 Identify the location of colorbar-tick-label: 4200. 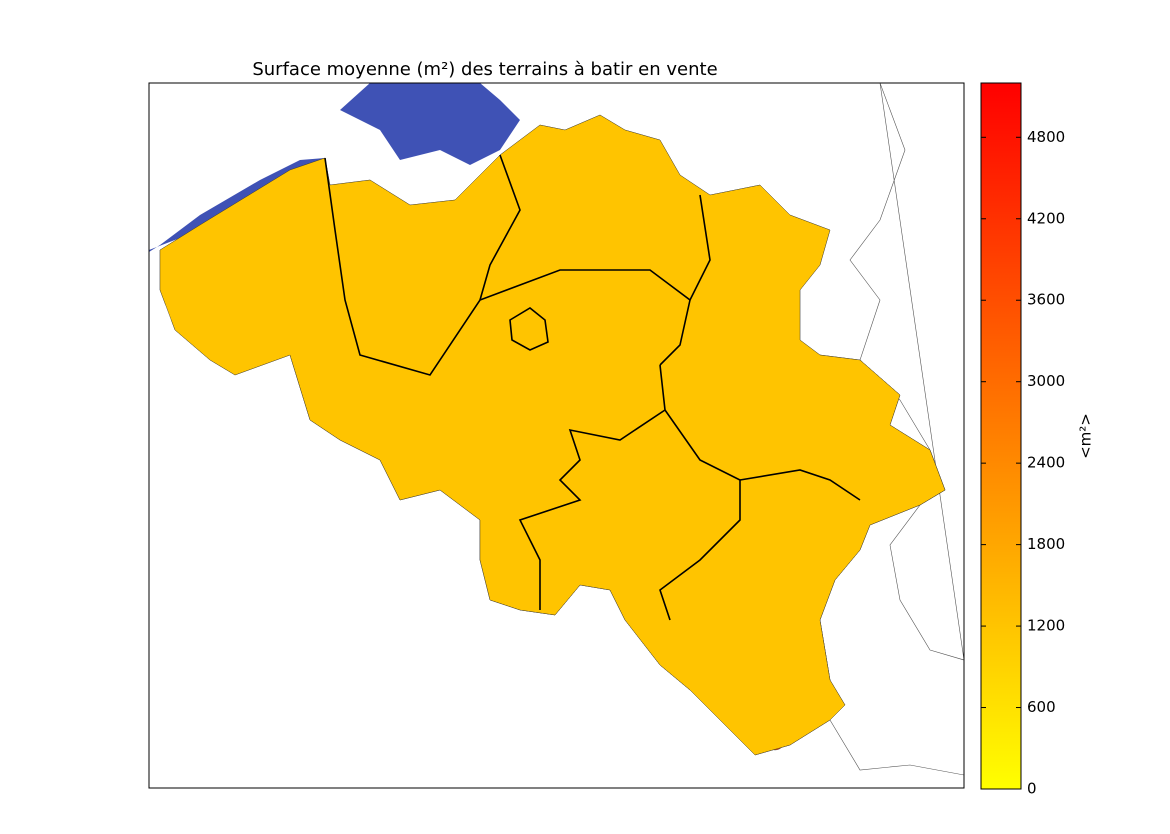
(1046, 218).